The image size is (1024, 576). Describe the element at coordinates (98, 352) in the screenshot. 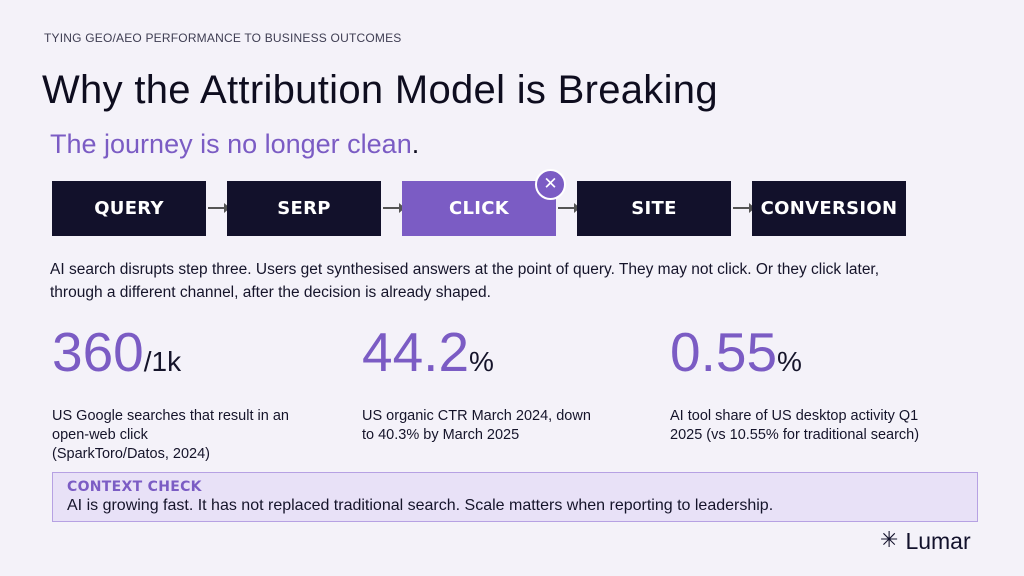

I see `stat-value: 360` at that location.